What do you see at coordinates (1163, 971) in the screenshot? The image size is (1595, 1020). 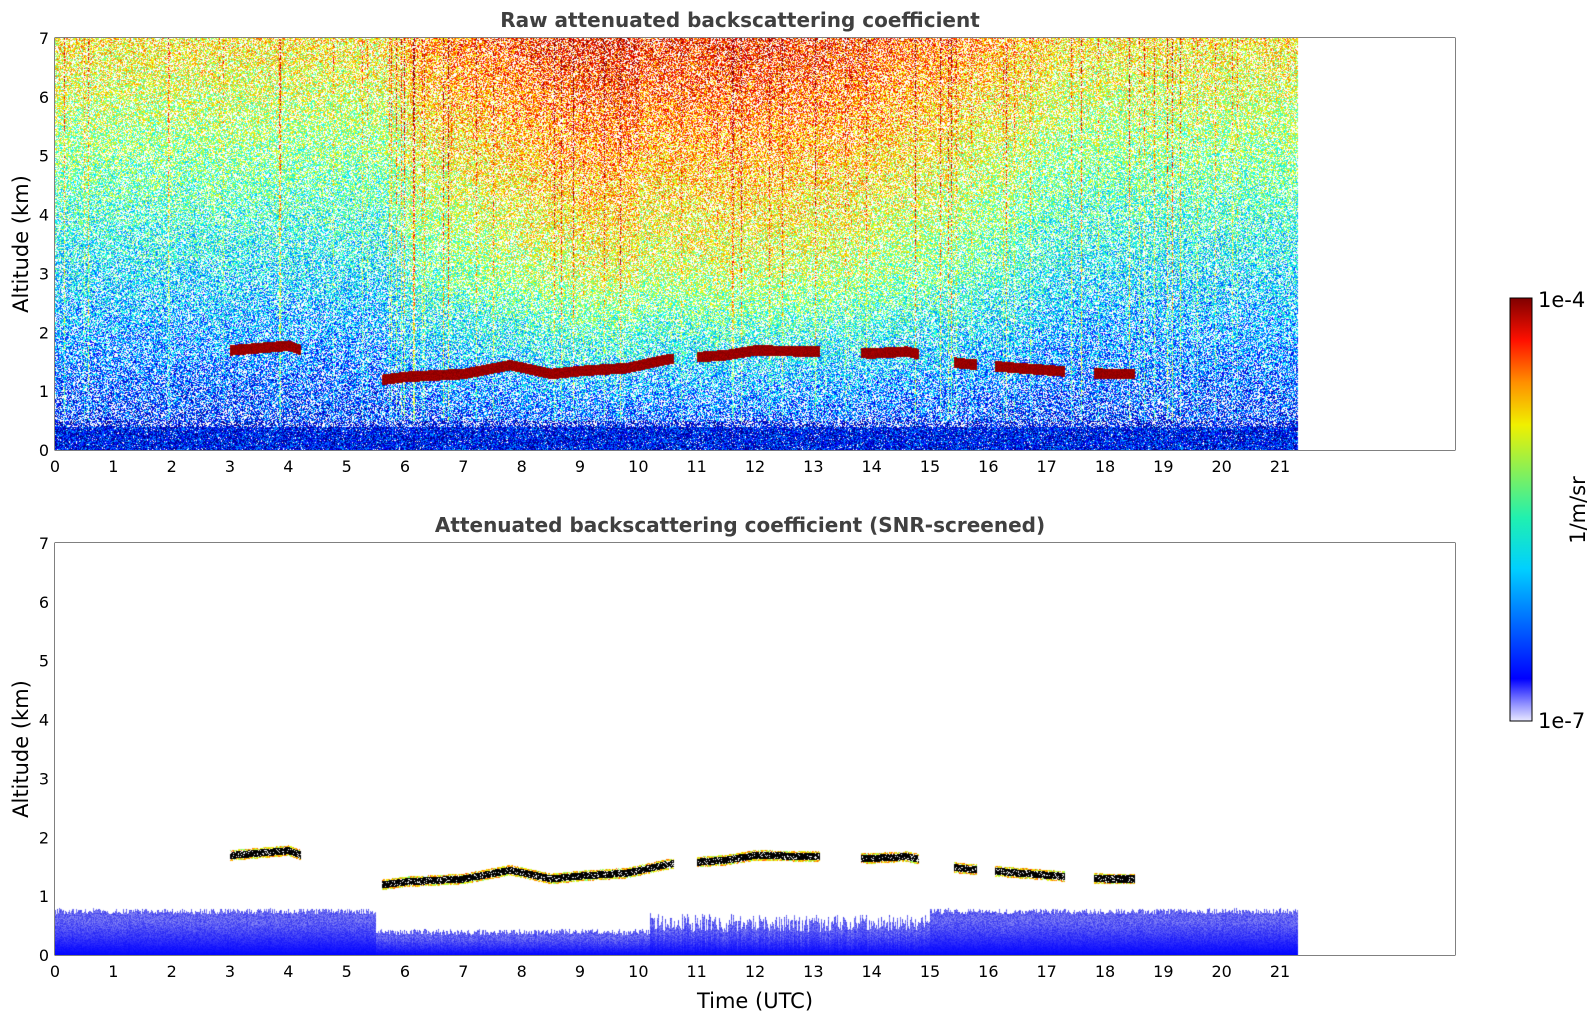 I see `panel-snr-xtick-label: 19` at bounding box center [1163, 971].